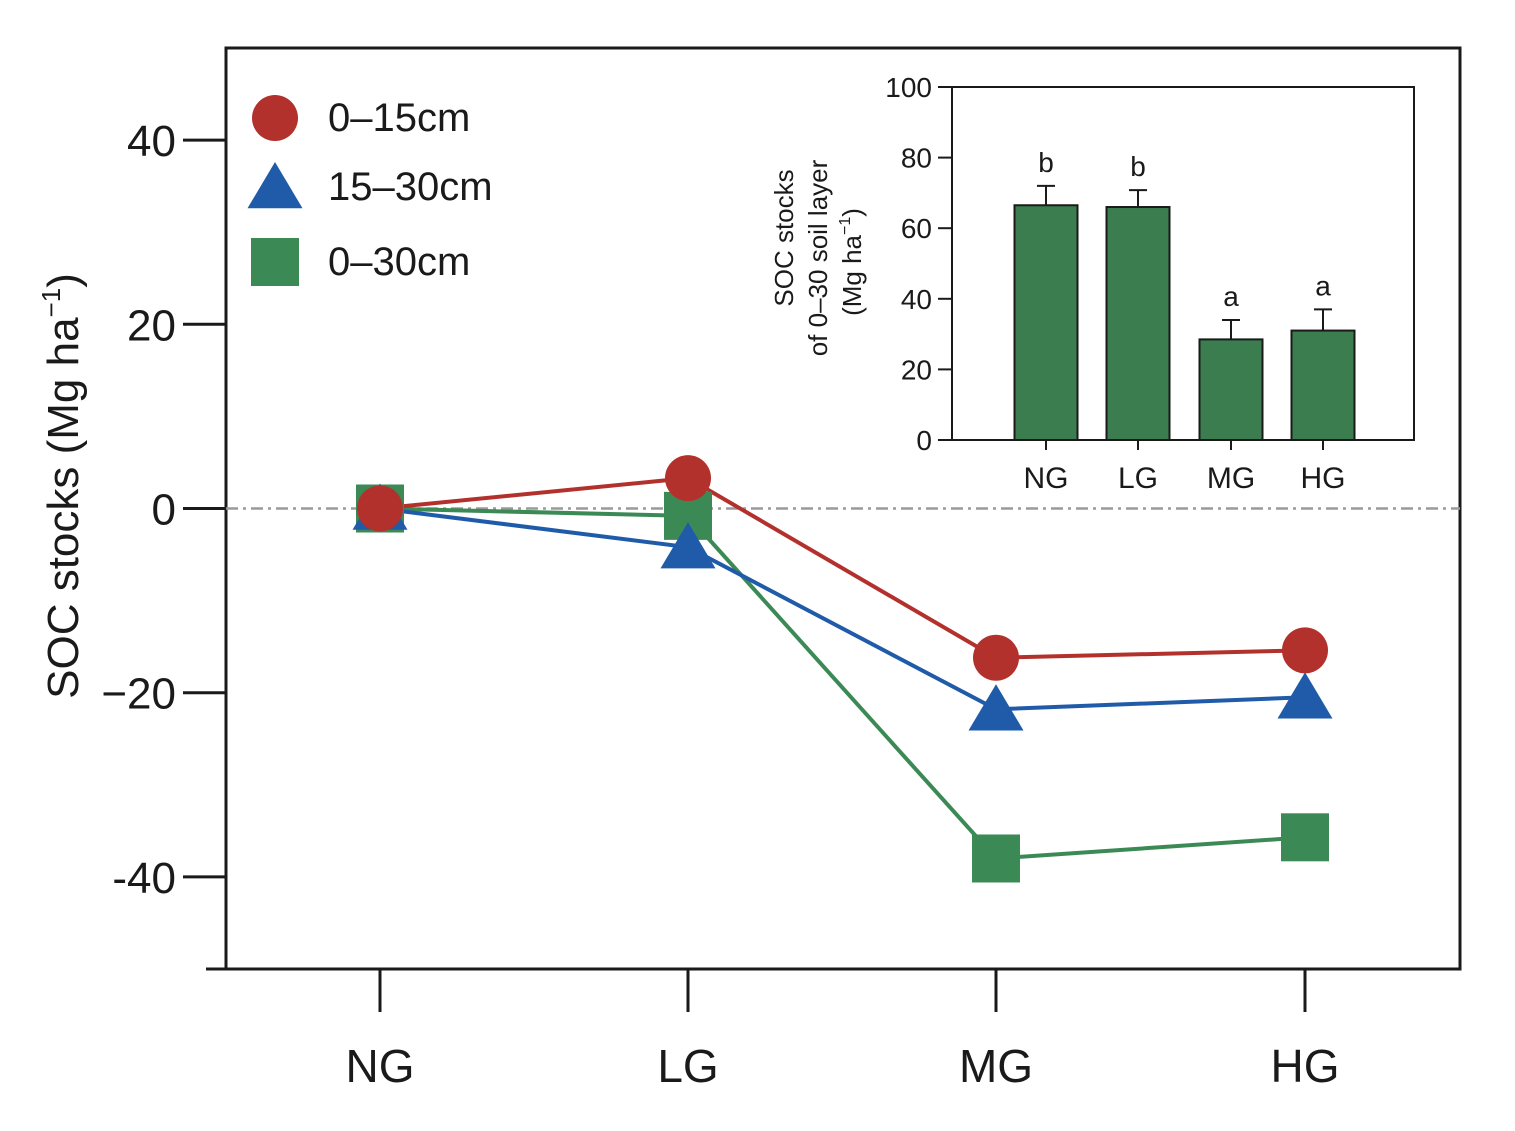  What do you see at coordinates (62, 486) in the screenshot?
I see `main-y-axis-label: SOC stocks (Mg ha−1)` at bounding box center [62, 486].